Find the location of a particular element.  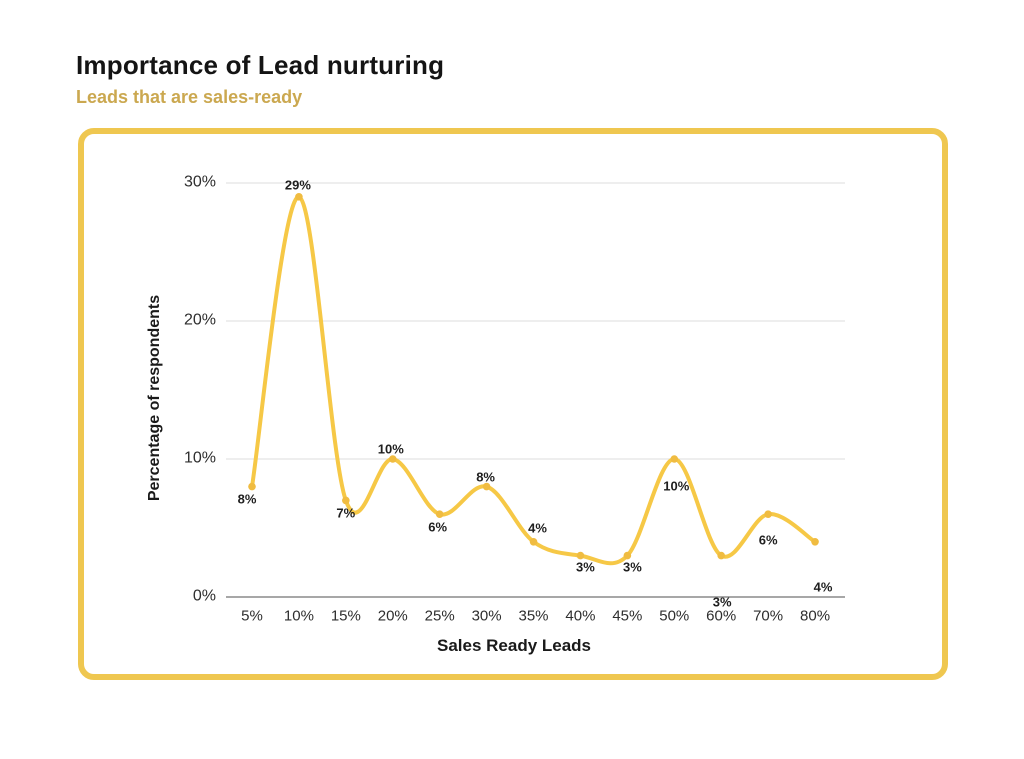

page-subtitle: Leads that are sales-ready is located at coordinates (189, 97).